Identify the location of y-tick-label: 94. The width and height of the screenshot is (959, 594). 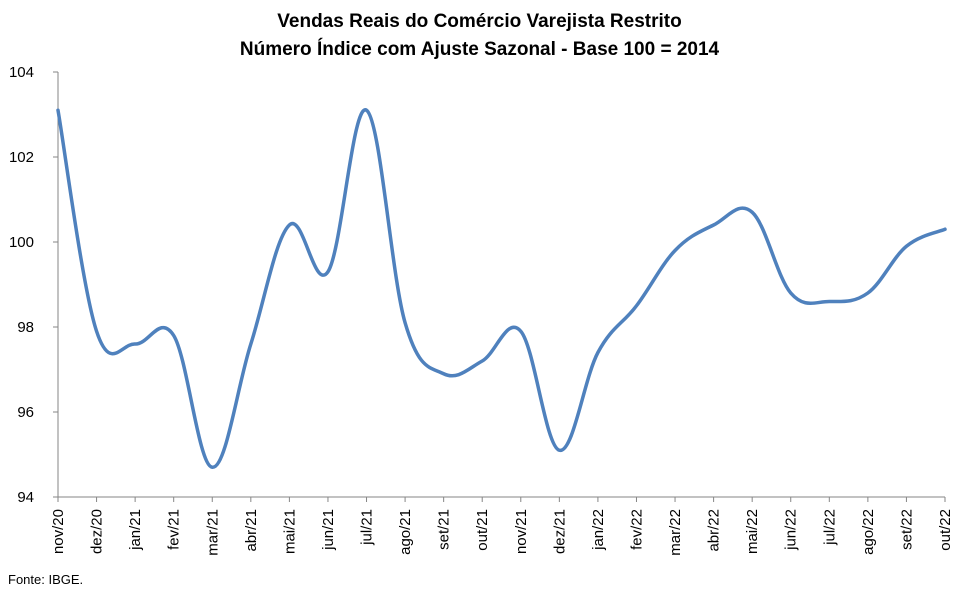
(25, 497).